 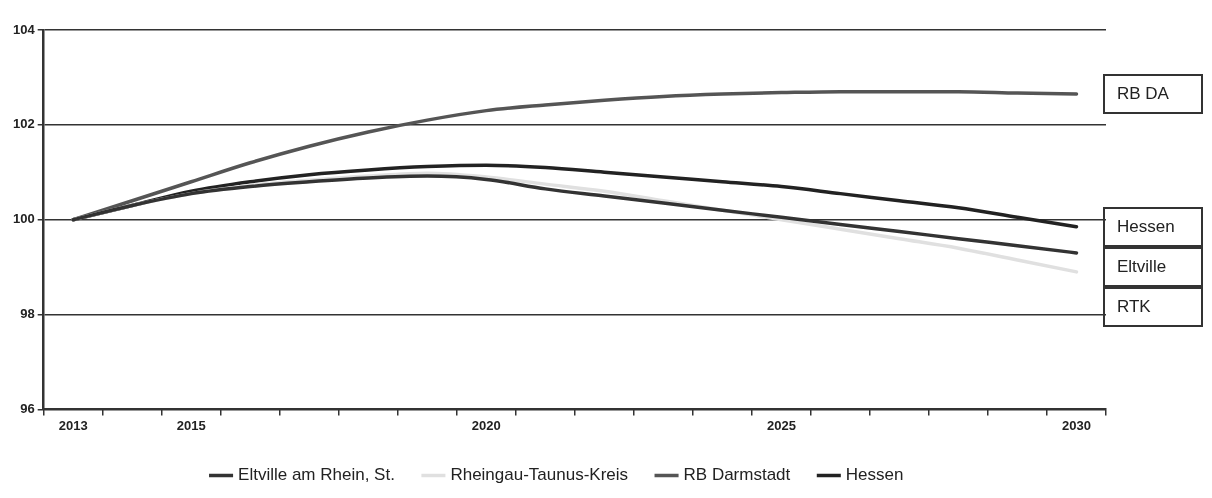 What do you see at coordinates (73, 425) in the screenshot?
I see `x-tick-label: 2013` at bounding box center [73, 425].